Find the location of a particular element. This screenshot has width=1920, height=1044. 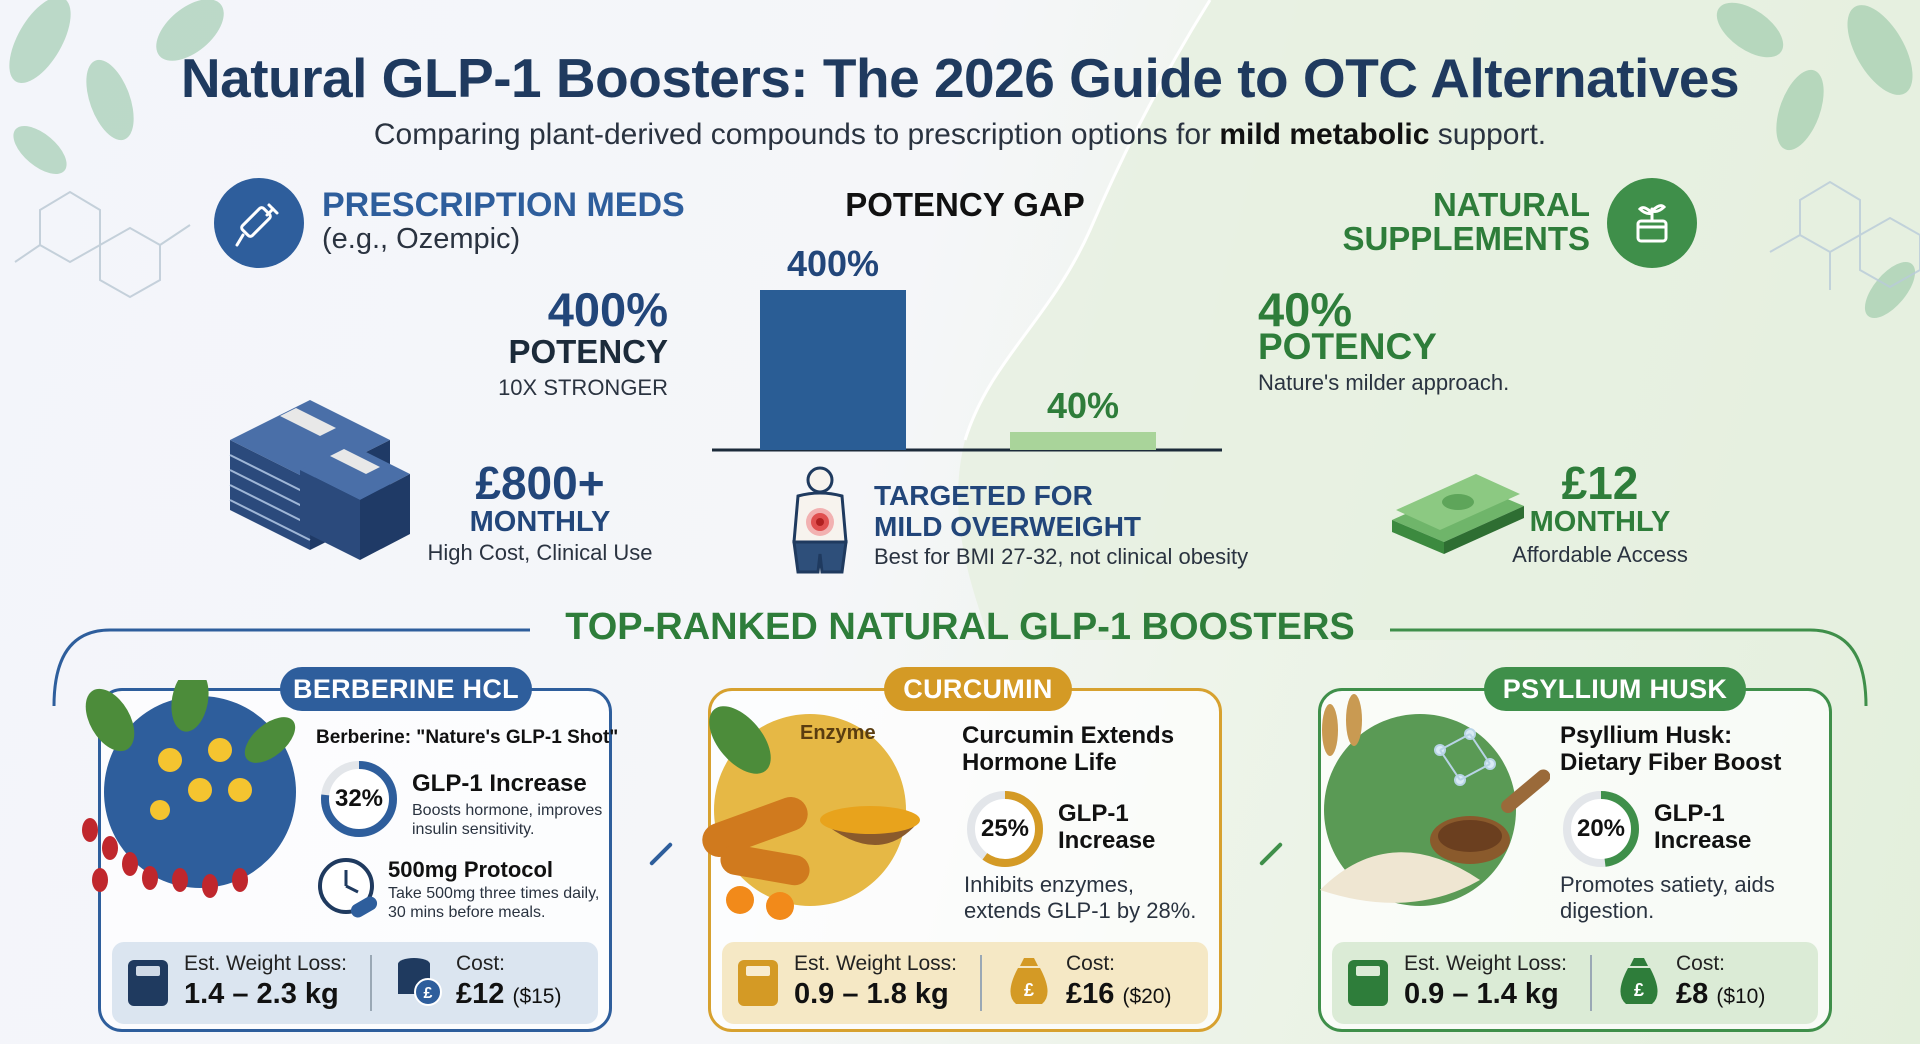

section-title: TOP-RANKED NATURAL GLP-1 BOOSTERS is located at coordinates (960, 627).